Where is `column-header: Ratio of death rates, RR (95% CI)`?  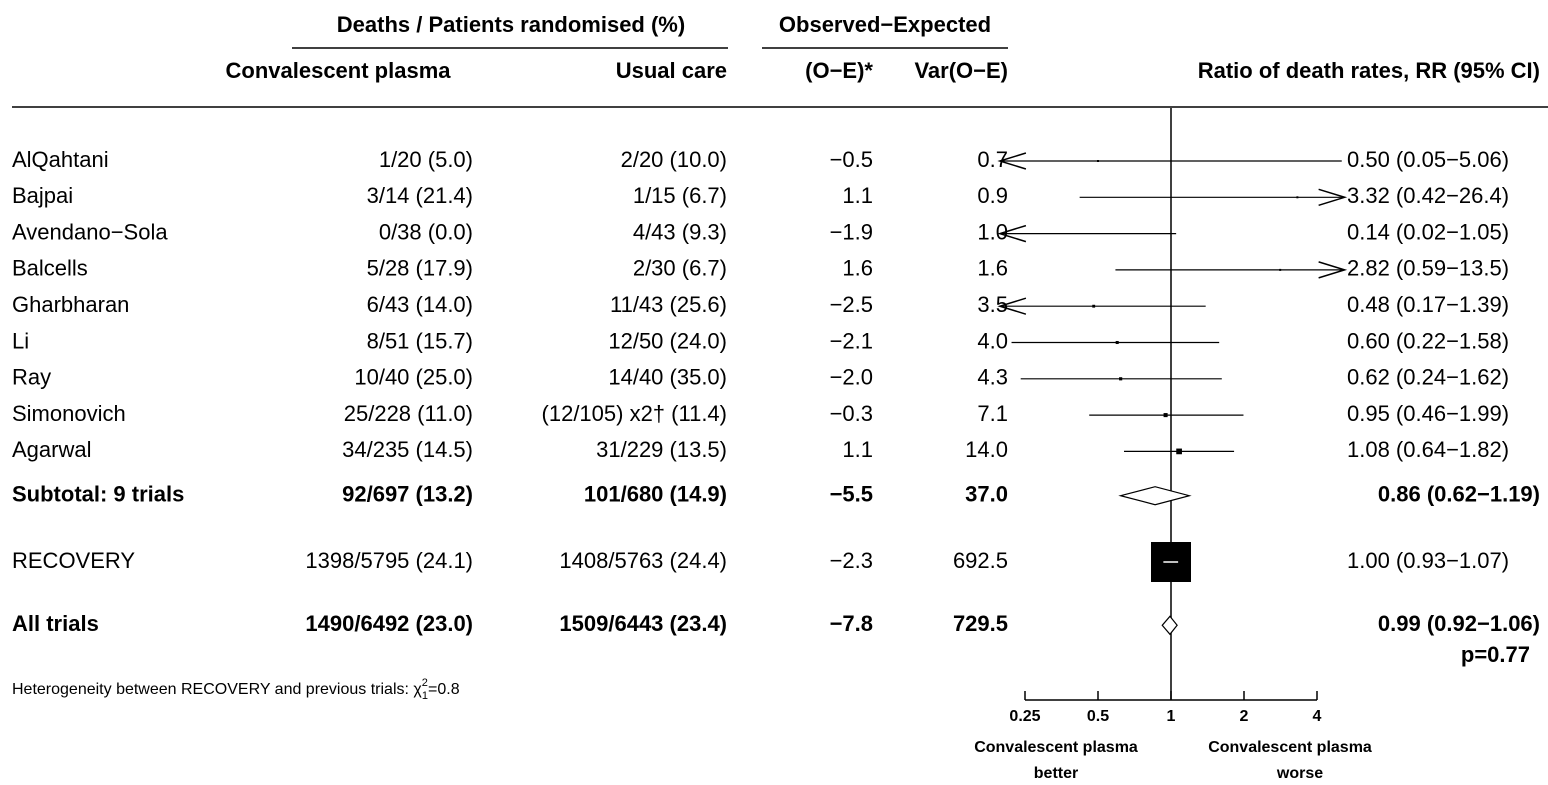
column-header: Ratio of death rates, RR (95% CI) is located at coordinates (1369, 70).